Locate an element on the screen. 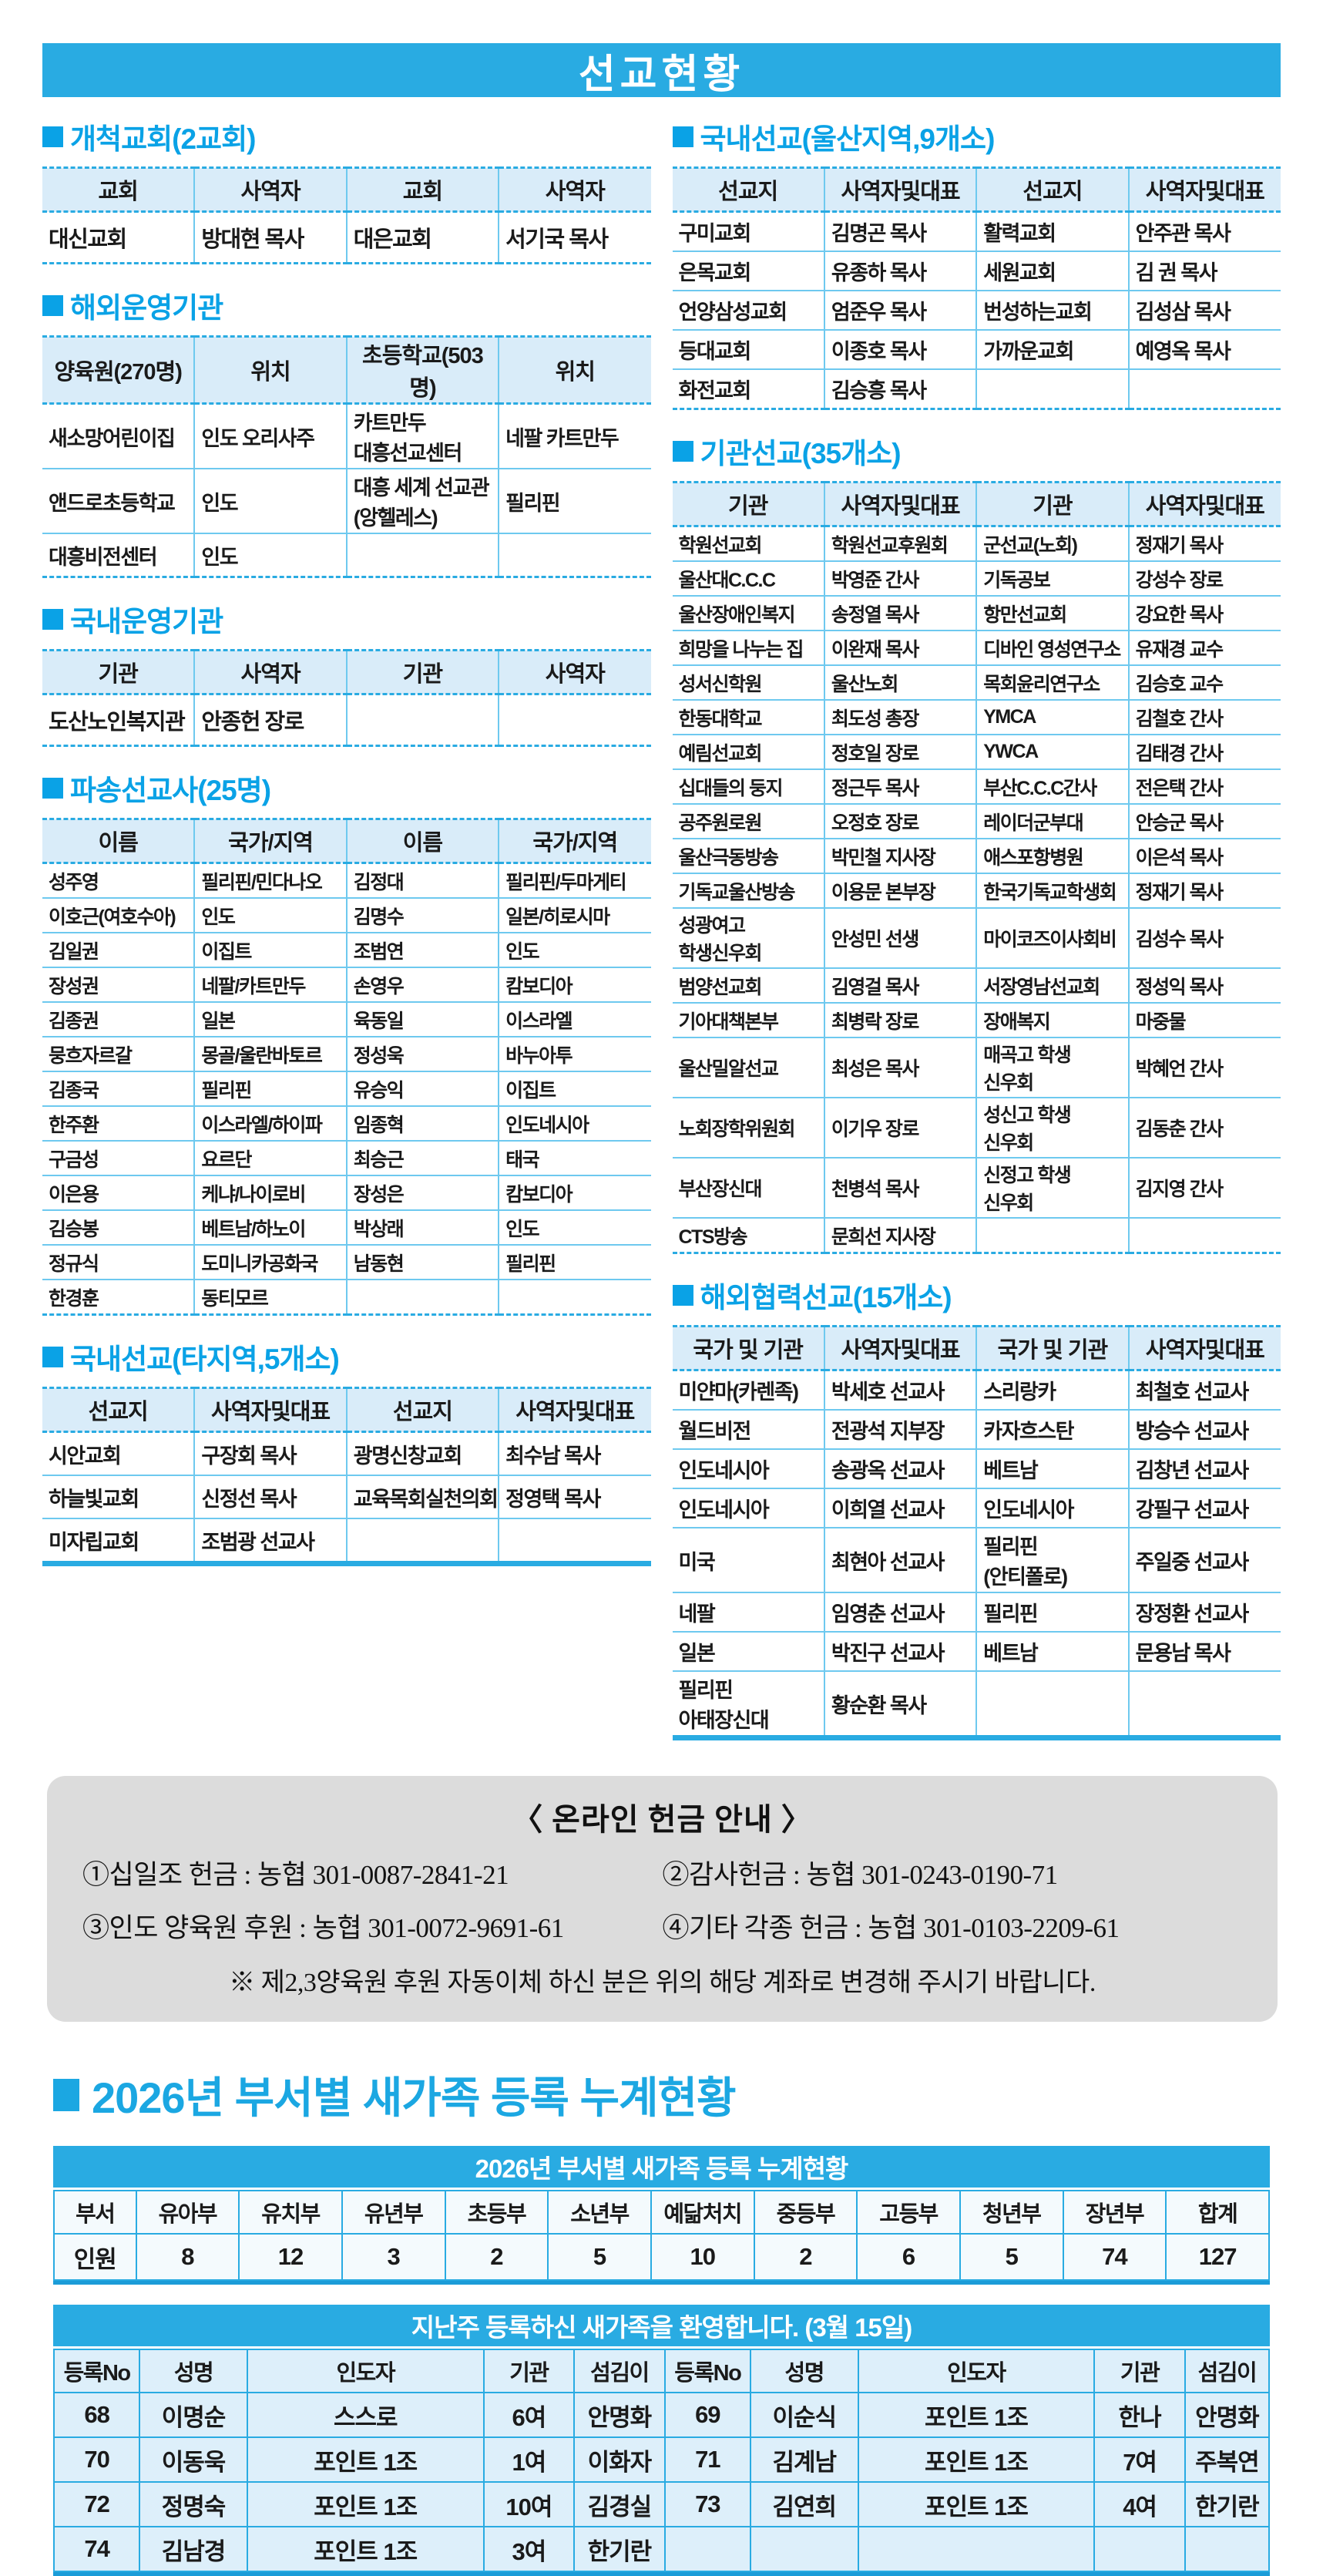  table-cell: 74 is located at coordinates (1114, 2257).